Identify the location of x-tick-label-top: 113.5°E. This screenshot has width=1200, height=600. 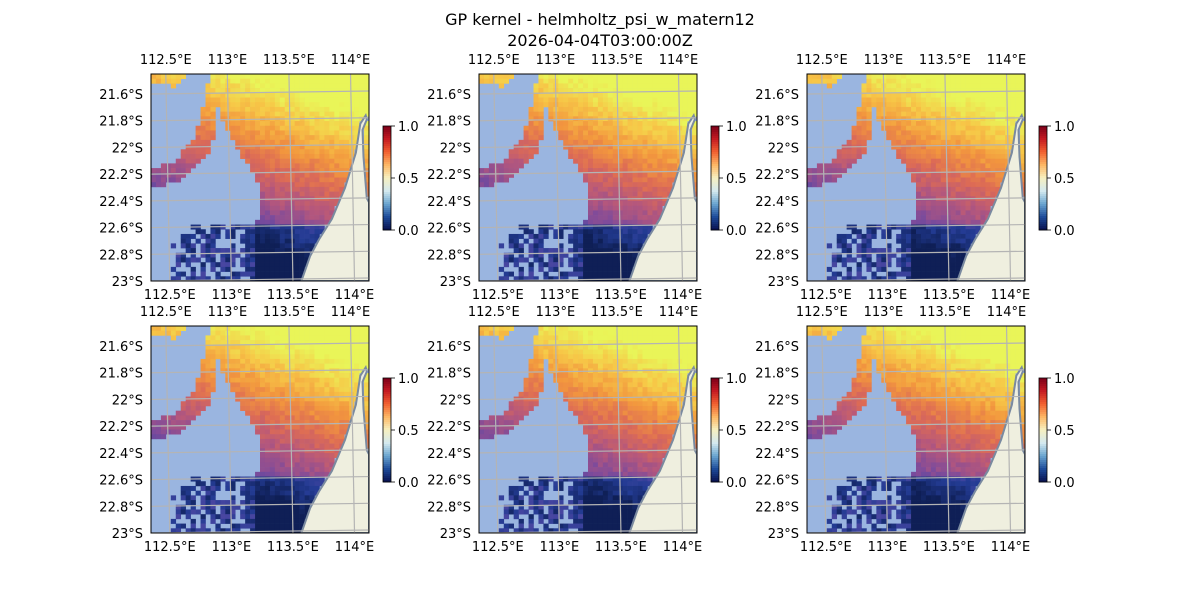
(617, 60).